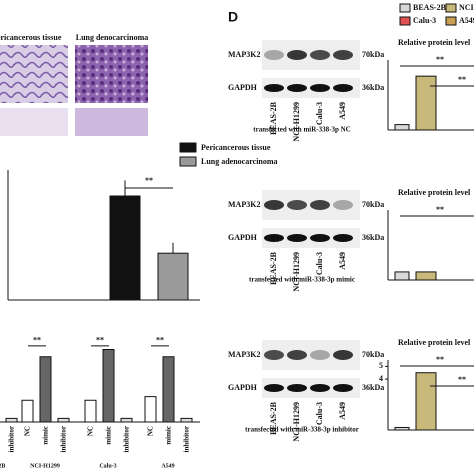  Describe the element at coordinates (167, 466) in the screenshot. I see `group-label: A549` at that location.